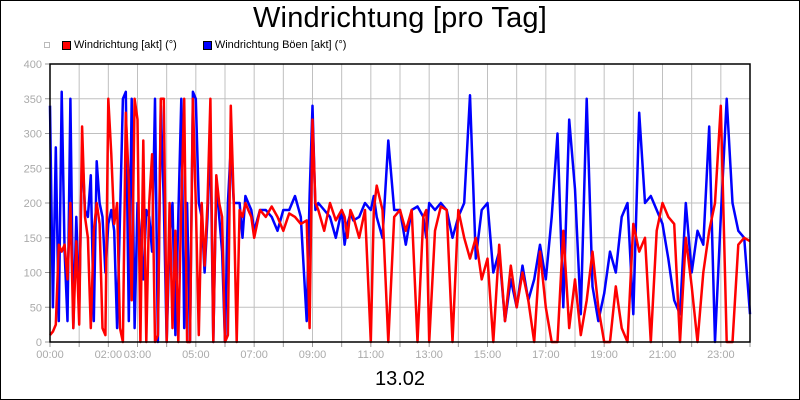 The width and height of the screenshot is (800, 400). What do you see at coordinates (33, 239) in the screenshot?
I see `y-tick-label: 150` at bounding box center [33, 239].